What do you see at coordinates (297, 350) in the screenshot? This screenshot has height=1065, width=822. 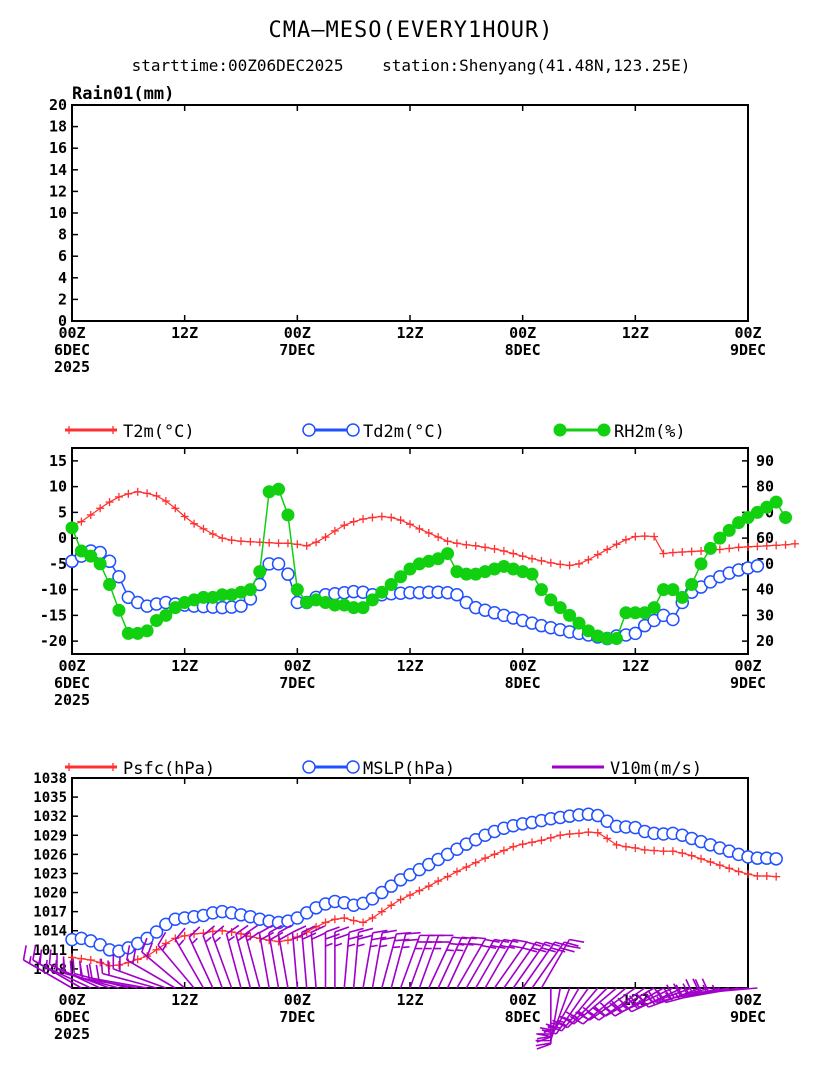 I see `rain-x-tick-label: 7DEC` at bounding box center [297, 350].